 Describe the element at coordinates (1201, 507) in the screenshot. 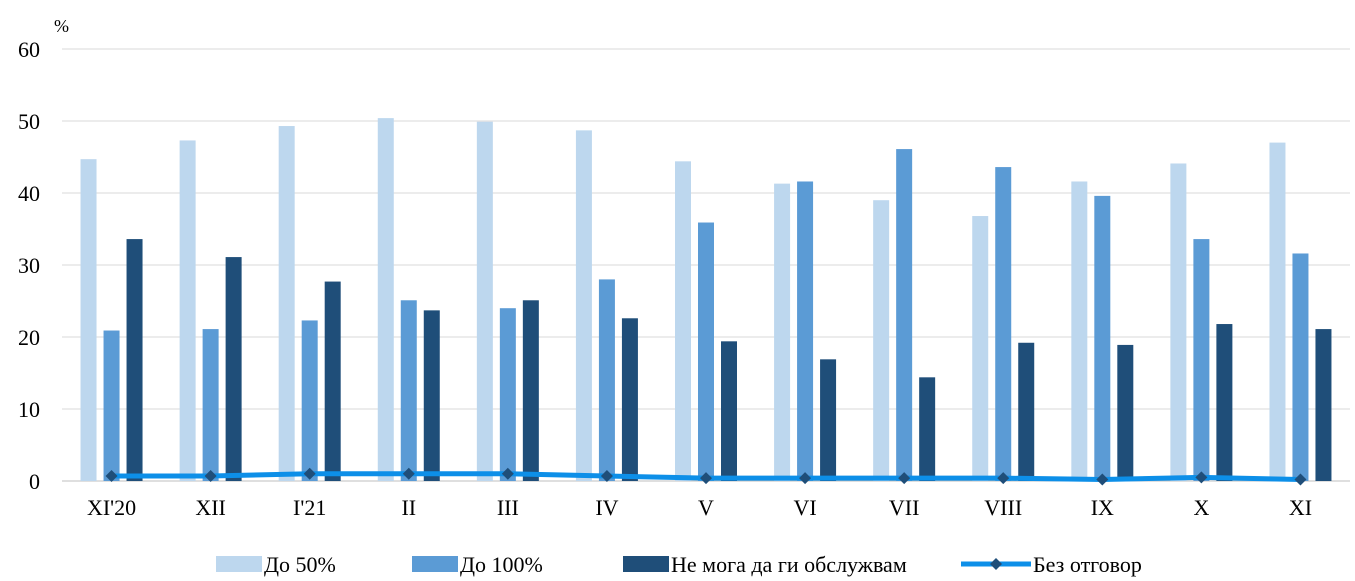

I see `x-tick-label: X` at that location.